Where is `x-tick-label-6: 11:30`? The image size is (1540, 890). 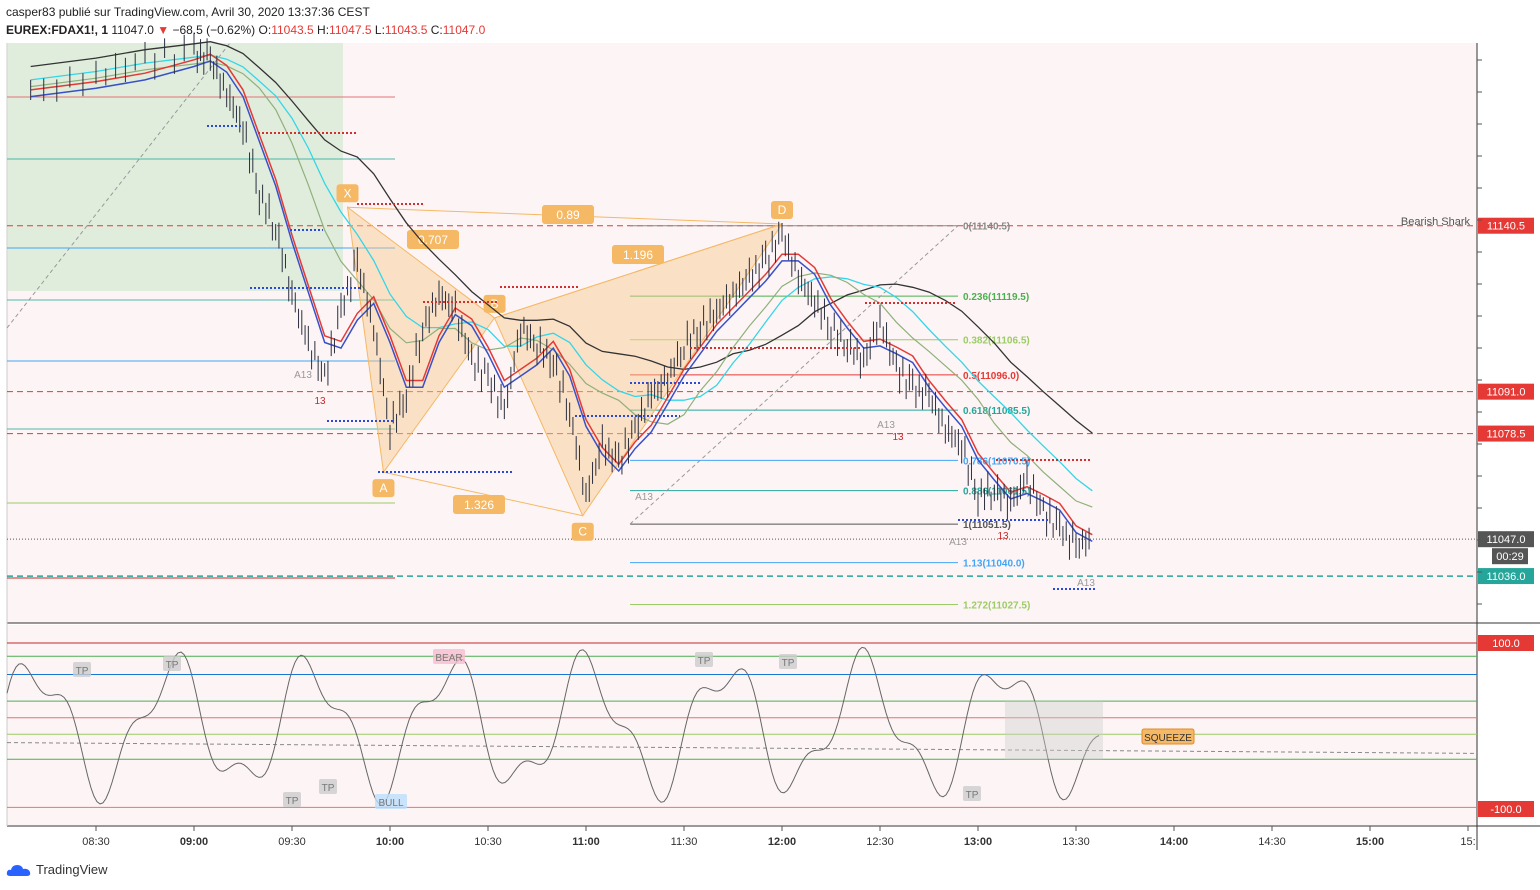
x-tick-label-6: 11:30 is located at coordinates (684, 842).